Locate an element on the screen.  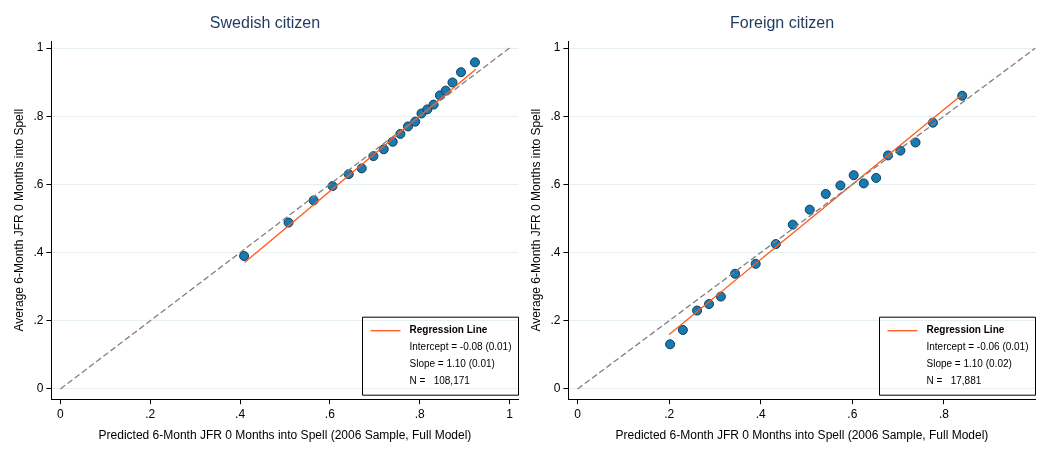
chart-title: Foreign citizen is located at coordinates (782, 23).